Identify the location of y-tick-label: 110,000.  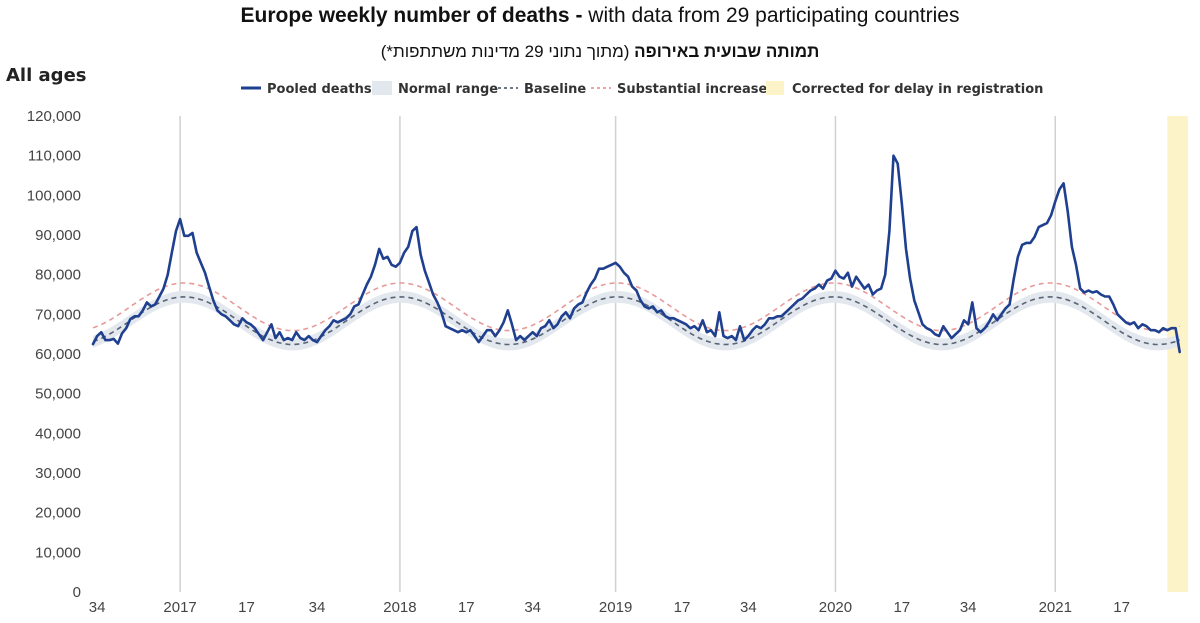
(54, 156).